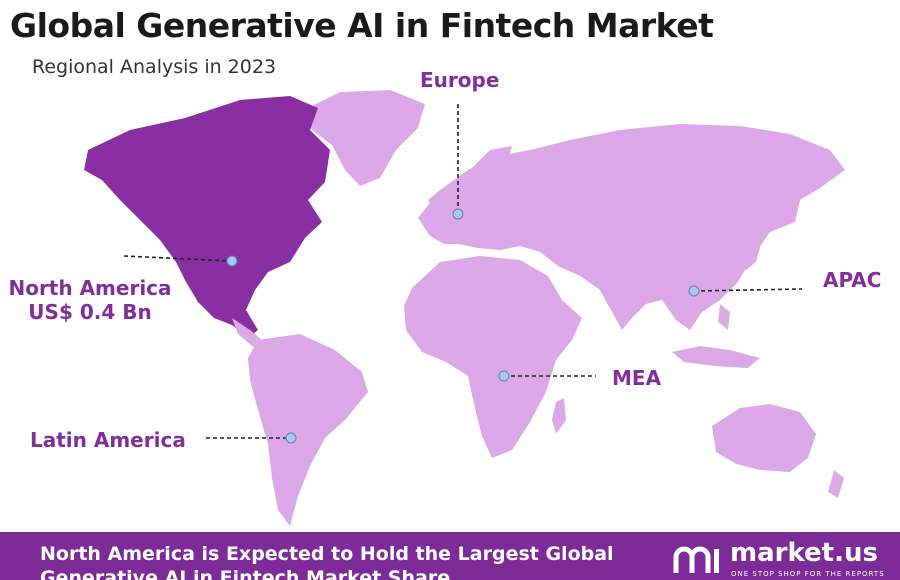 This screenshot has height=580, width=900. Describe the element at coordinates (232, 261) in the screenshot. I see `north-america-marker` at that location.